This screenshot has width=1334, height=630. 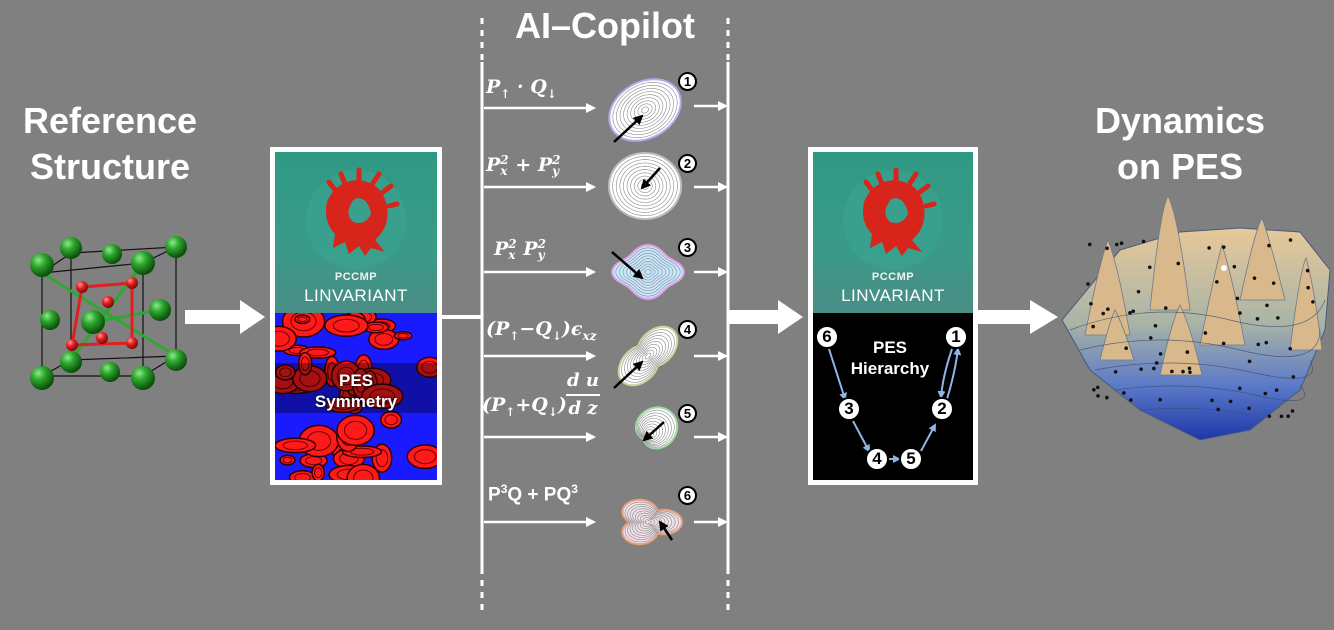 What do you see at coordinates (687, 329) in the screenshot?
I see `term-number-badge: 4` at bounding box center [687, 329].